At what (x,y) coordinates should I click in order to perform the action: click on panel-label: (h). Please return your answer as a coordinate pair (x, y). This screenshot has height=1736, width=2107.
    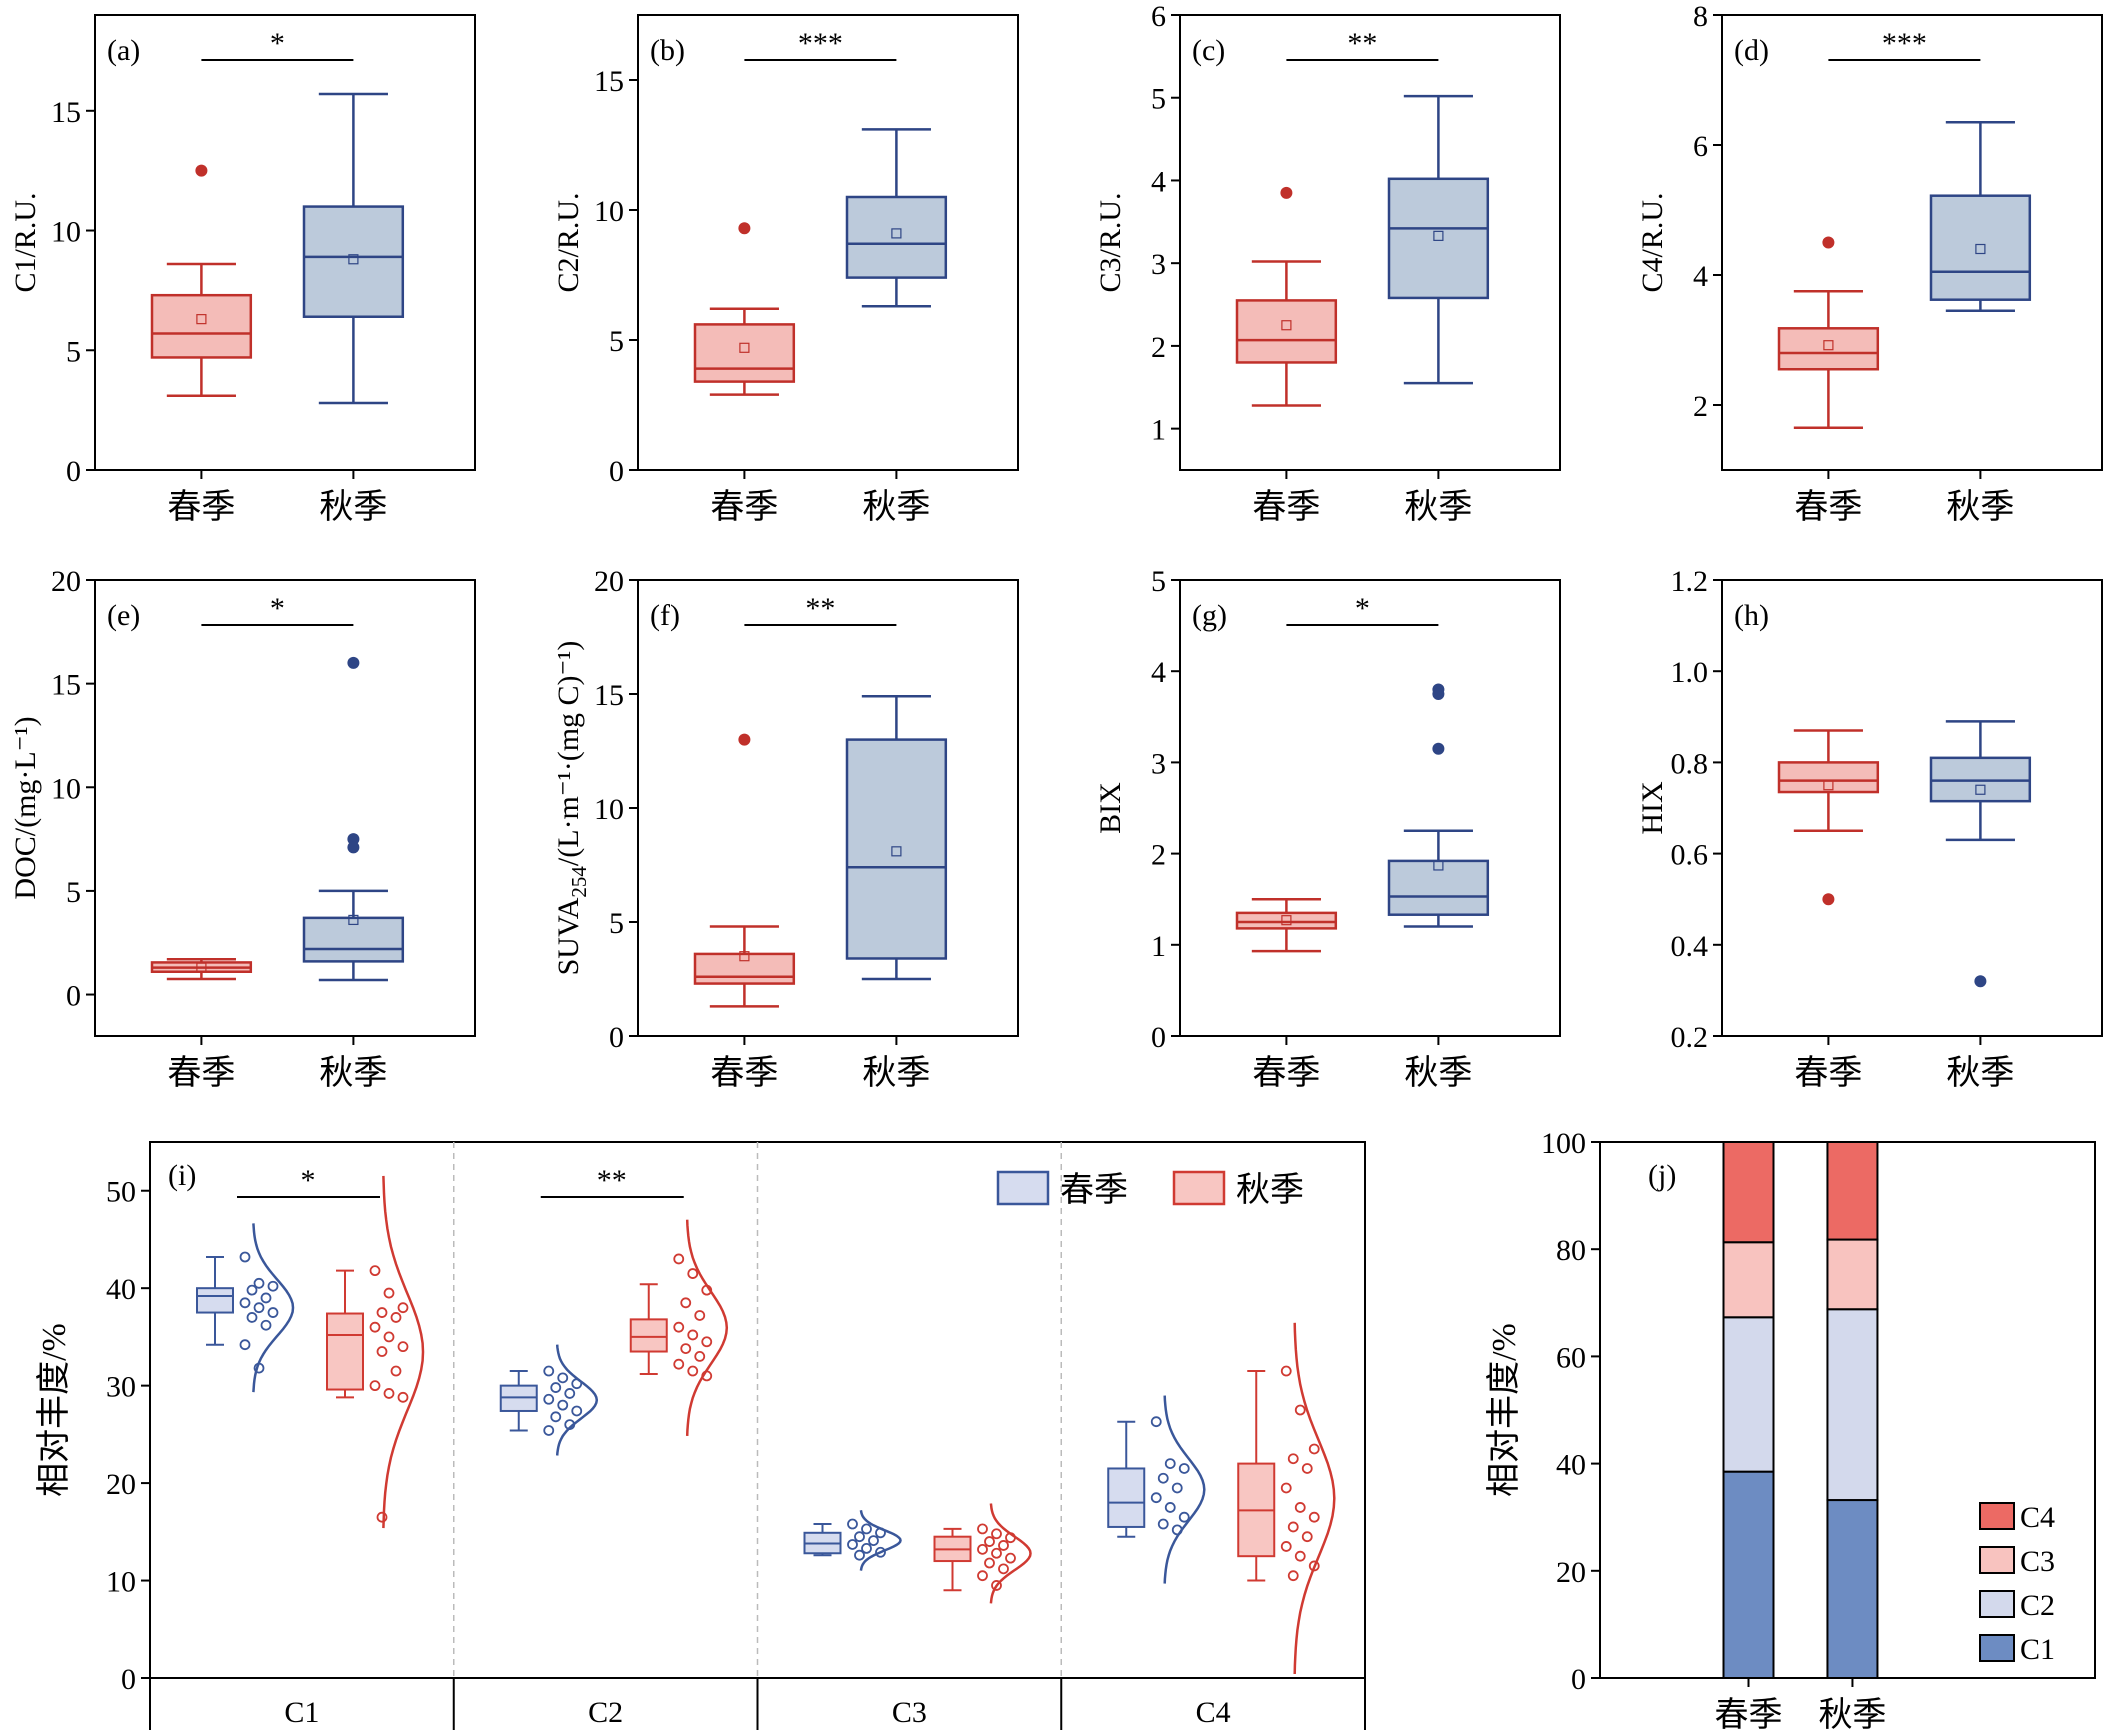
    Looking at the image, I should click on (1751, 615).